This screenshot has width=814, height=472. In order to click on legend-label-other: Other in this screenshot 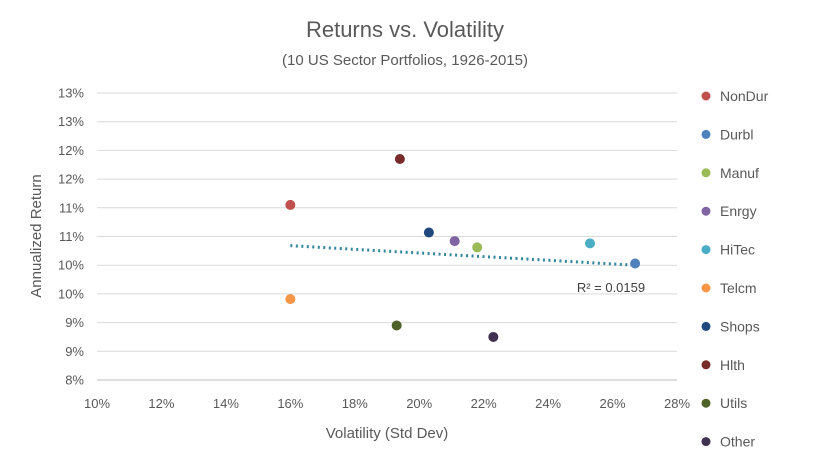, I will do `click(737, 442)`.